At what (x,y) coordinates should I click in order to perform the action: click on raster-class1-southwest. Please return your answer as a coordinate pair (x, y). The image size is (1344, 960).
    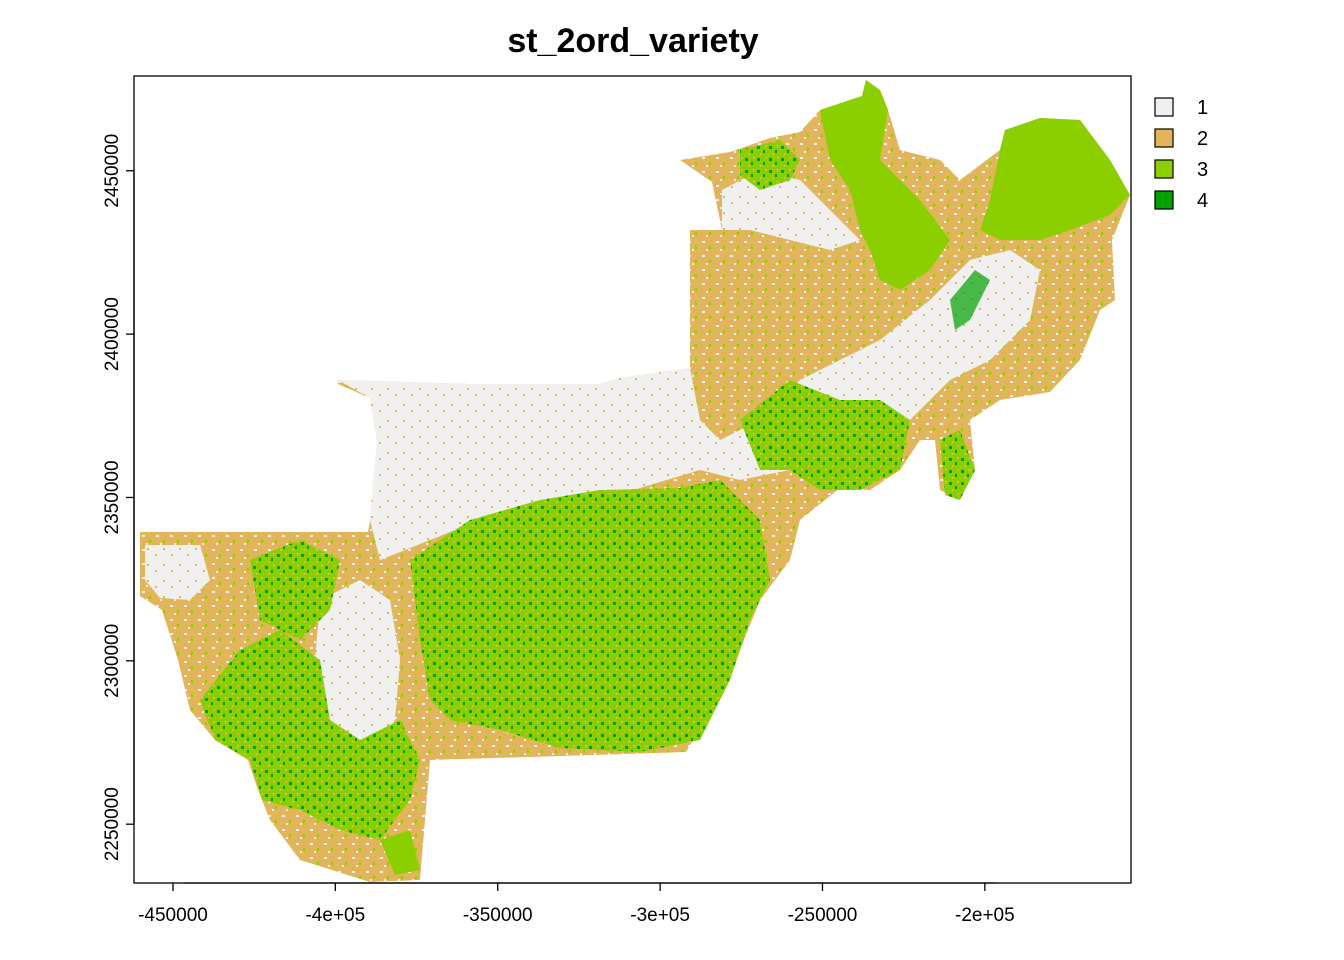
    Looking at the image, I should click on (357, 675).